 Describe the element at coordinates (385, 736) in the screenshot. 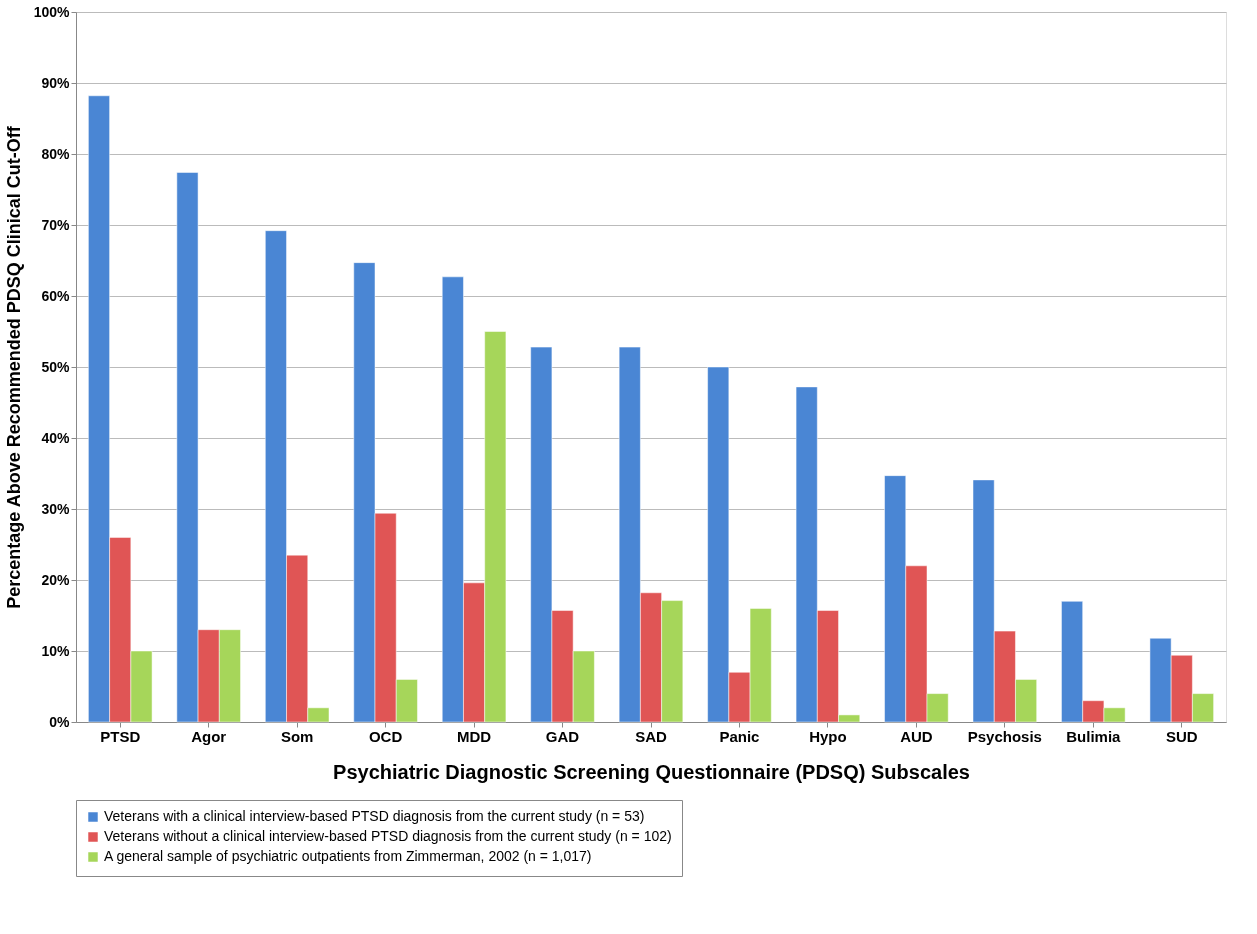

I see `x-tick-label: OCD` at that location.